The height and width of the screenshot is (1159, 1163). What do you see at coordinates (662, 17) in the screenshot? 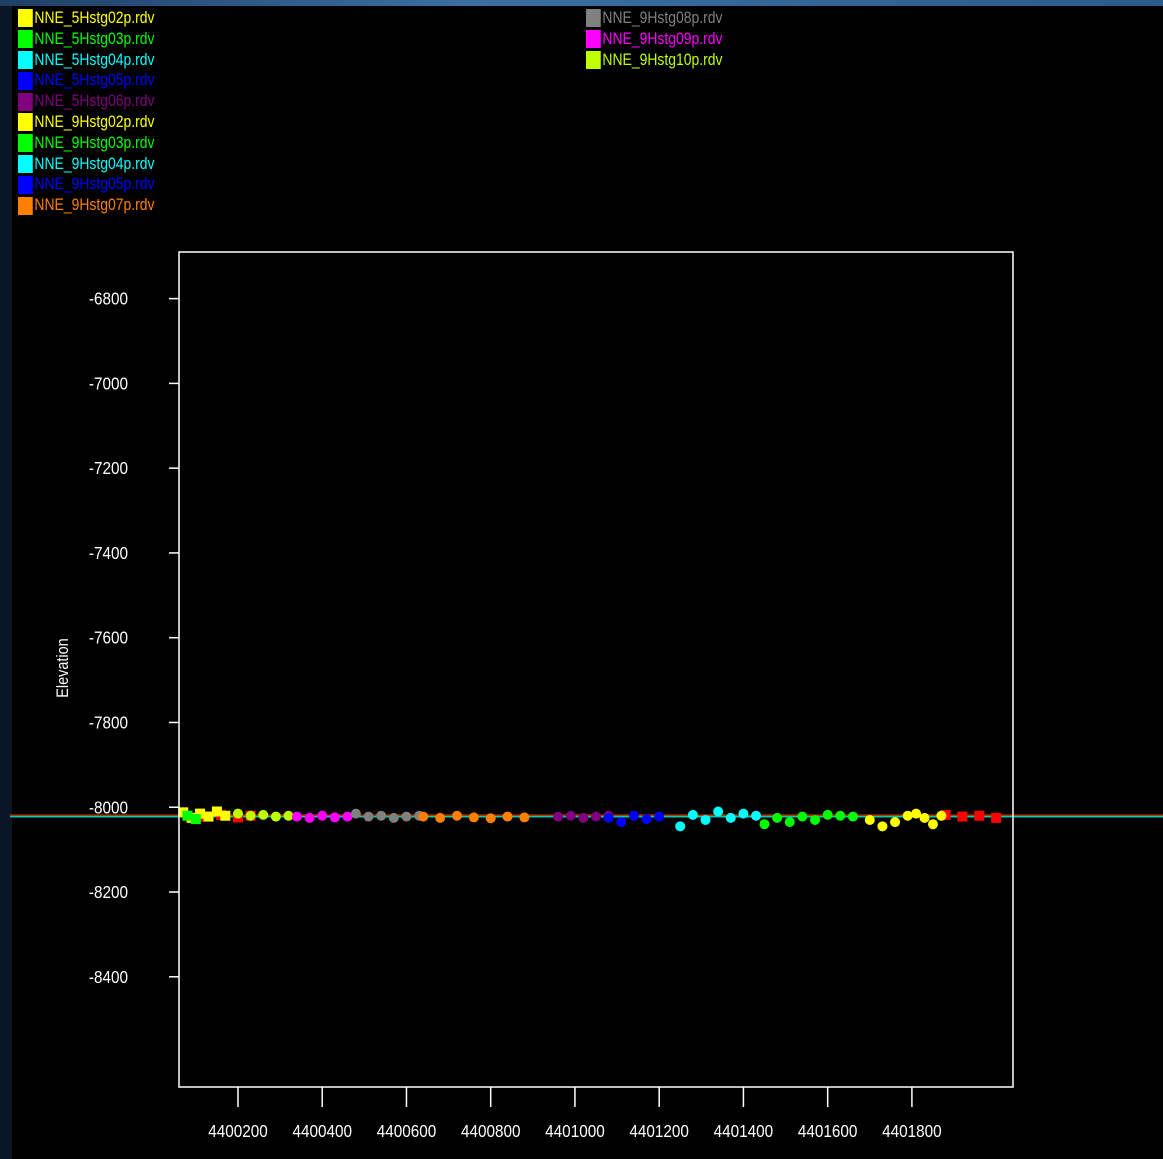
I see `legend-label: NNE_9Hstg08p.rdv` at bounding box center [662, 17].